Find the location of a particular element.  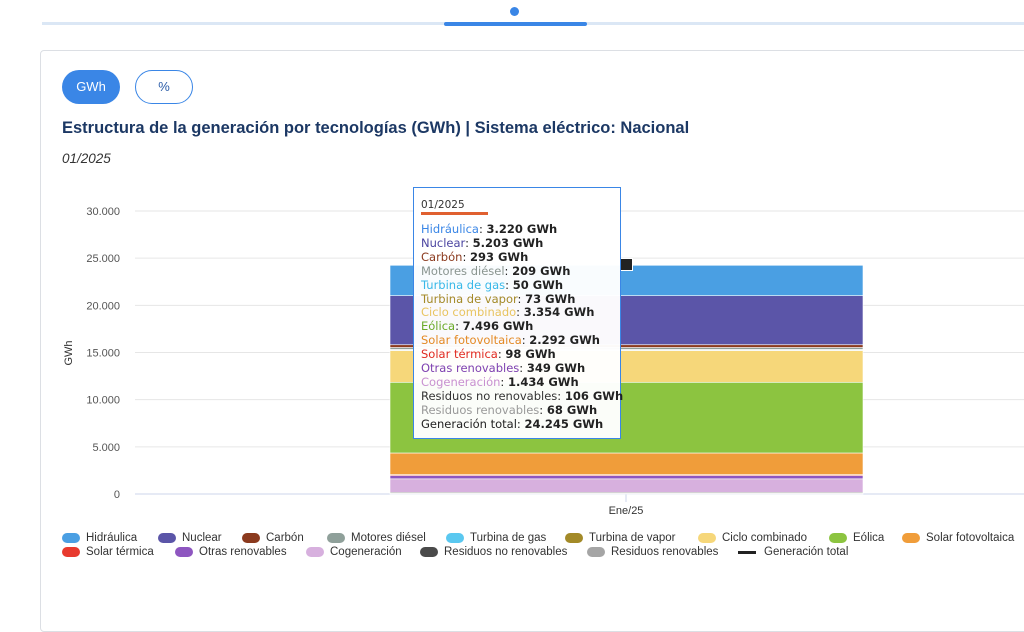

tooltip-series-name: Residuos no renovables is located at coordinates (489, 395).